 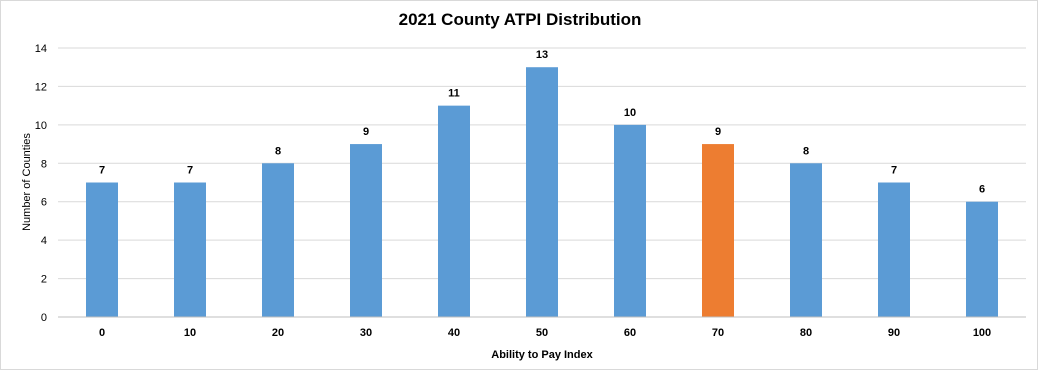 I want to click on data-label: 11, so click(x=454, y=94).